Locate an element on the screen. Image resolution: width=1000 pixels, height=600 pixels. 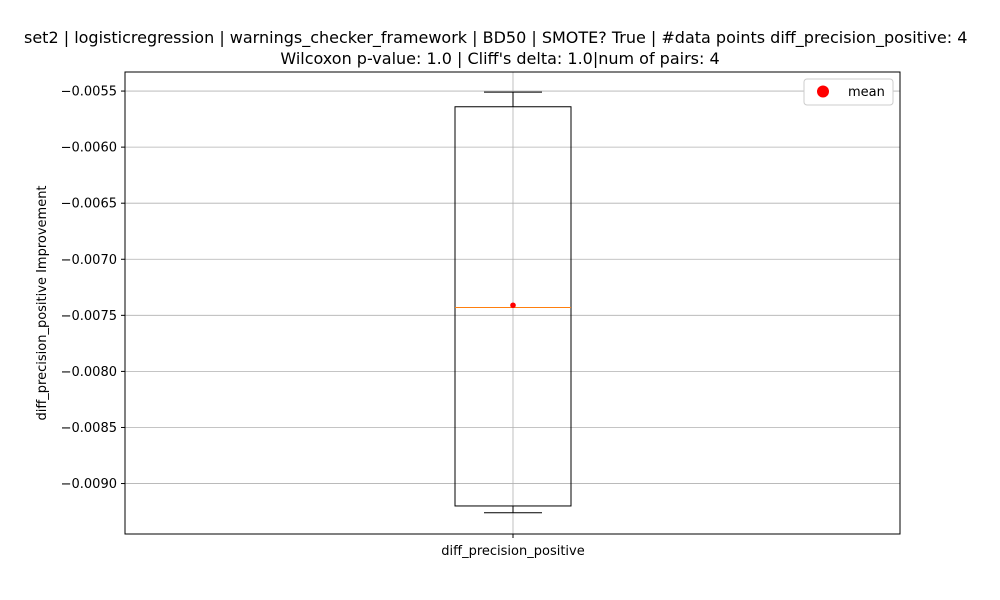
legend: mean is located at coordinates (848, 92).